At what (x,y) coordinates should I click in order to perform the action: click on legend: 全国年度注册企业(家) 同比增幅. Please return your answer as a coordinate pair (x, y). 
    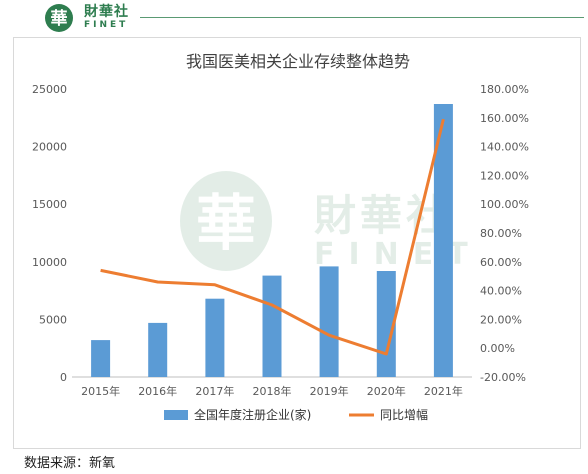
    Looking at the image, I should click on (296, 414).